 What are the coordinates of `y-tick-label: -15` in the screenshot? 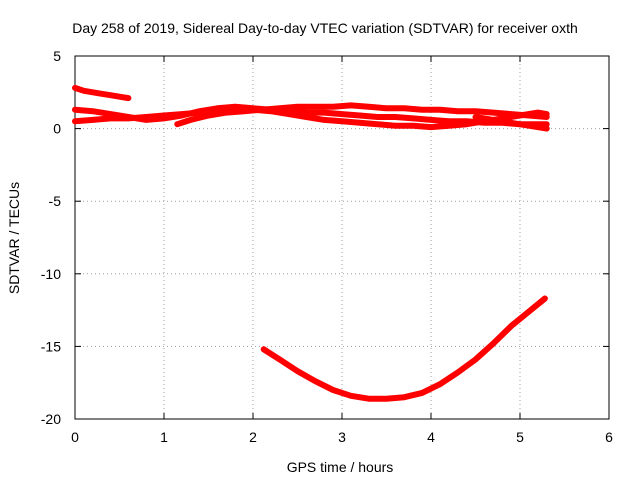 It's located at (51, 346).